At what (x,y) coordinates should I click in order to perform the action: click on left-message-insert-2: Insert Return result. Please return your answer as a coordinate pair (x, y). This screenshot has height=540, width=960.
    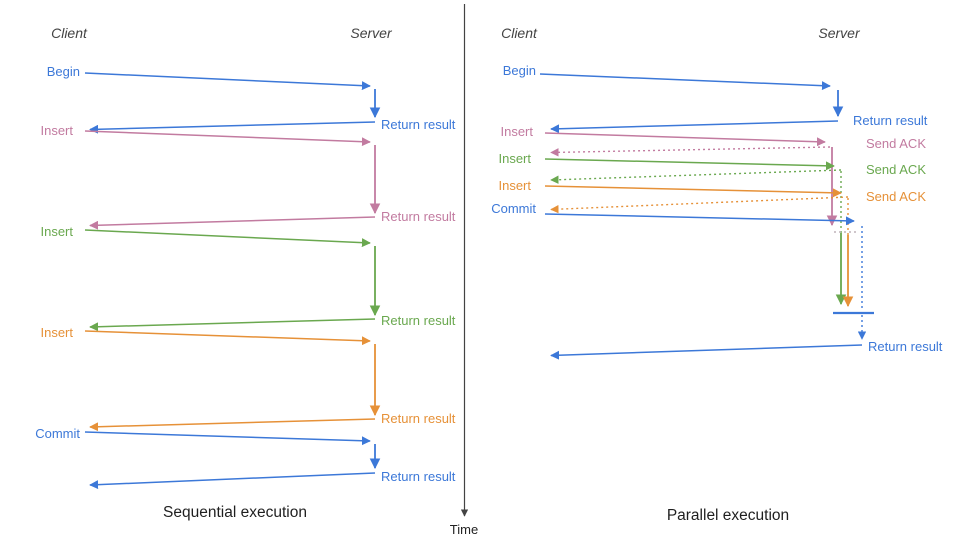
    Looking at the image, I should click on (248, 278).